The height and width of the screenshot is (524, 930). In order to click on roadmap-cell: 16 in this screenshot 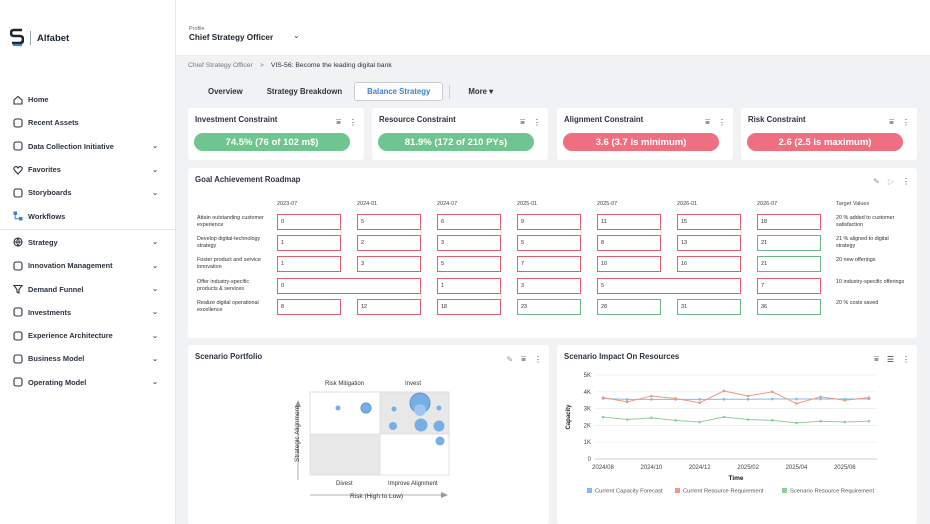, I will do `click(709, 264)`.